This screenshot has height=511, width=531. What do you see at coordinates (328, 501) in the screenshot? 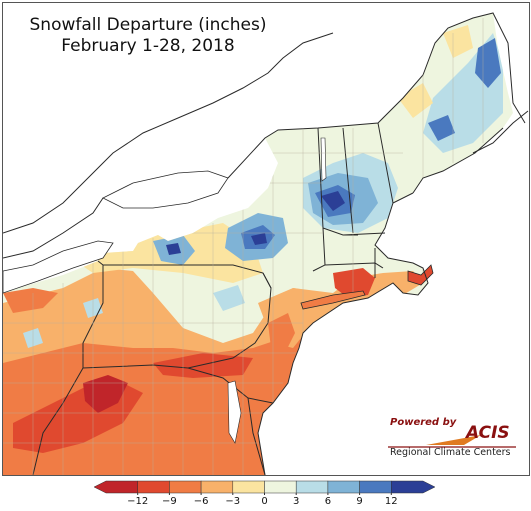
I see `legend-tick-label: 6` at bounding box center [328, 501].